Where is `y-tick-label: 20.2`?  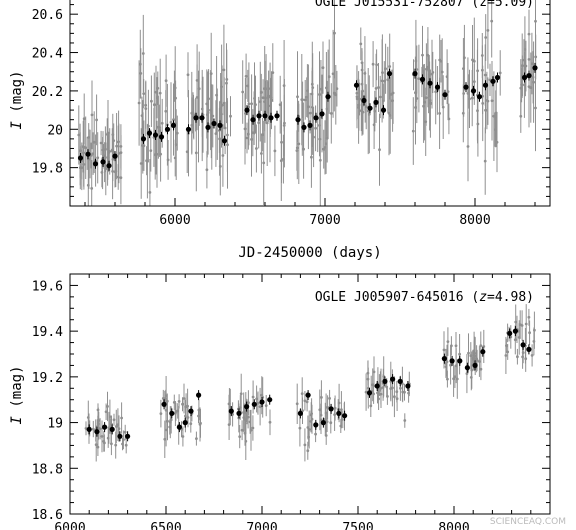
y-tick-label: 20.2 is located at coordinates (47, 92).